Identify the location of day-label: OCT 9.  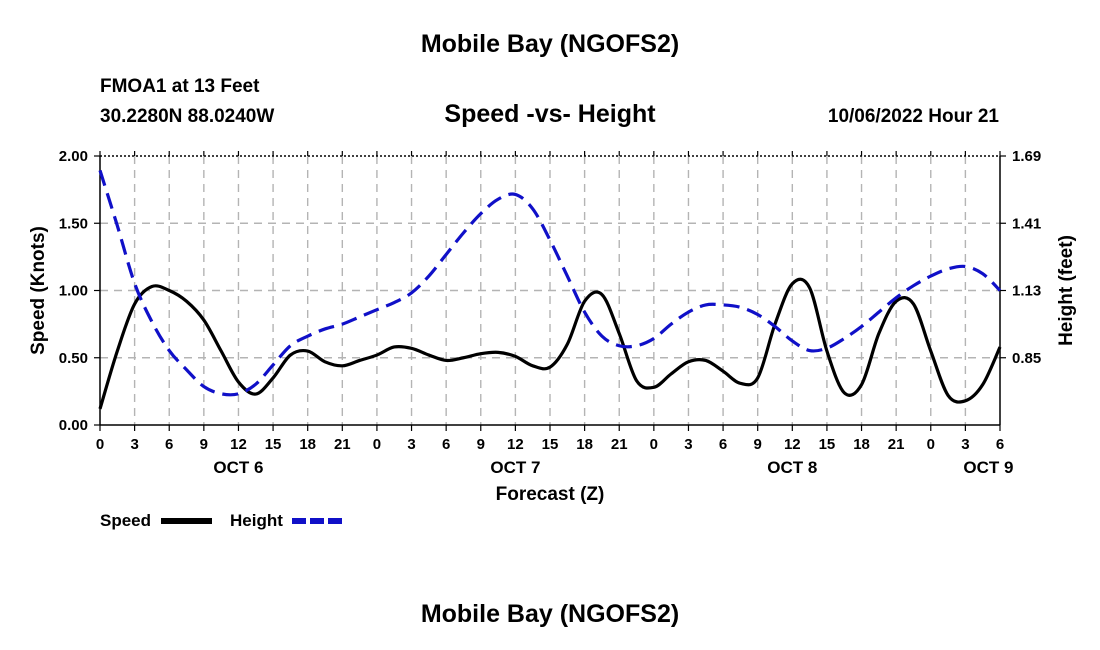
(988, 467).